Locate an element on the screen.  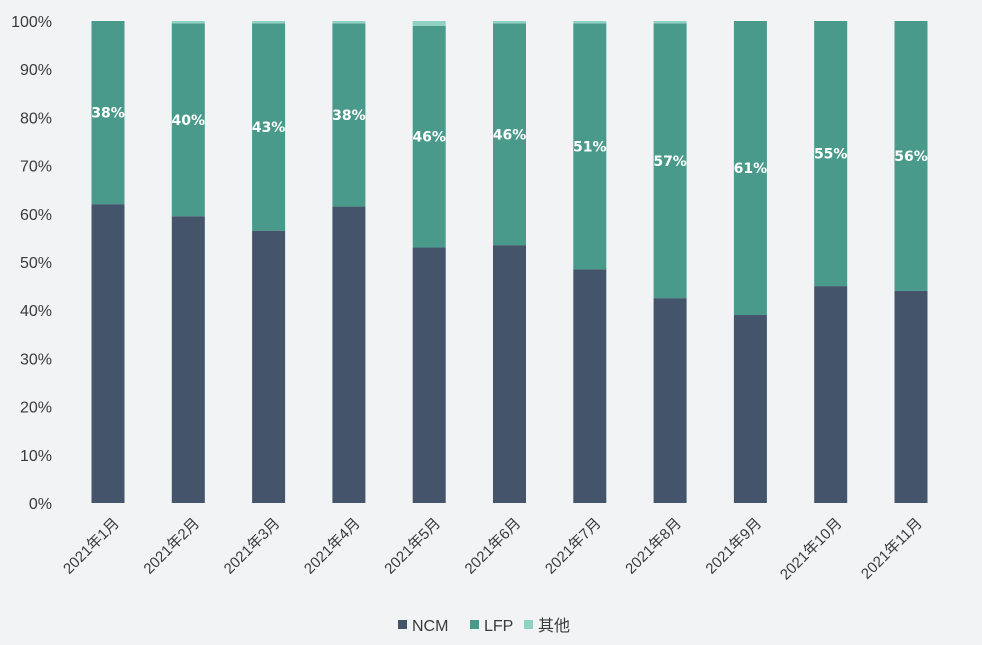
bar-group: 56% is located at coordinates (911, 262).